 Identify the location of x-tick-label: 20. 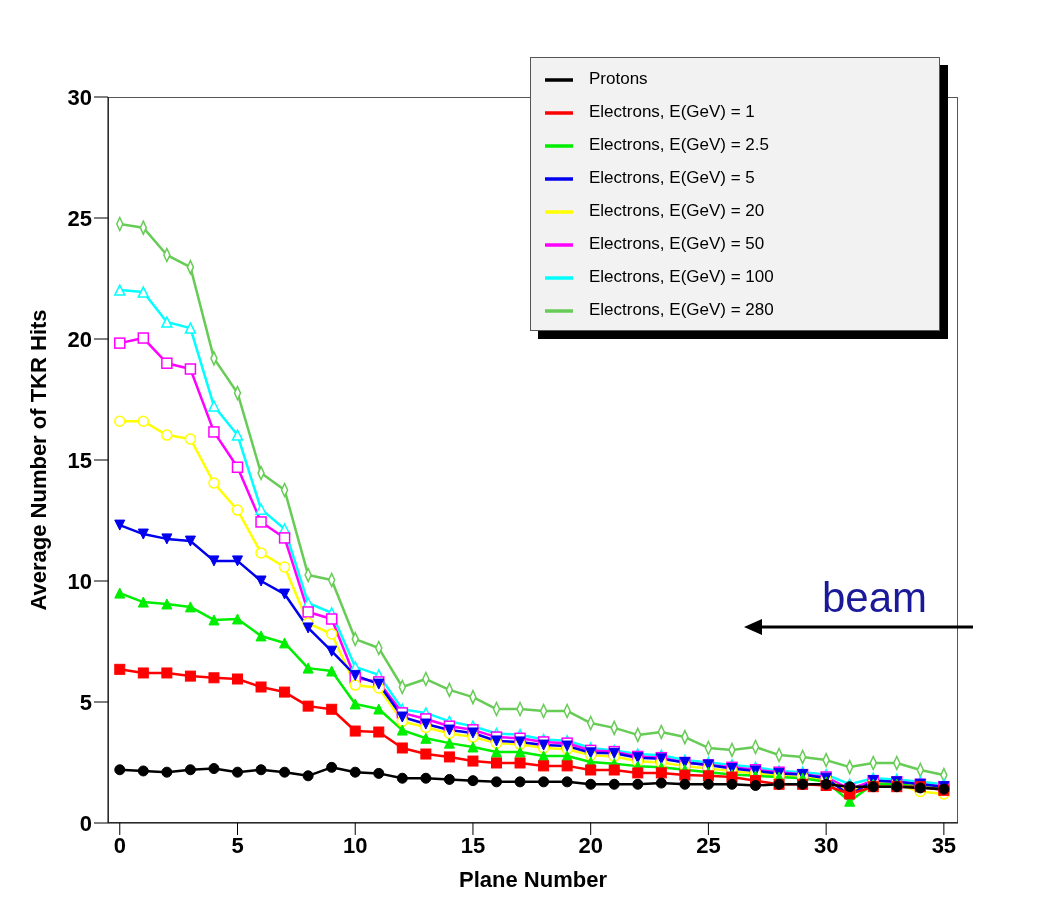
(590, 845).